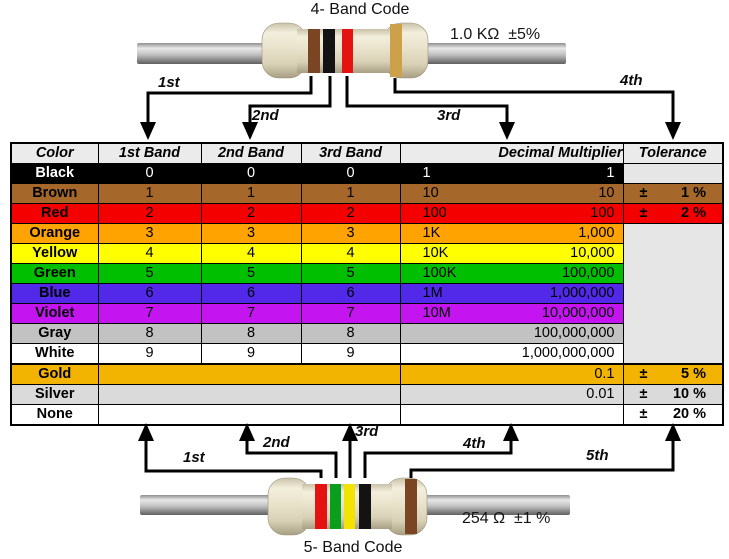  I want to click on table-row-yellow: Yellow 4 4 4 10K 10,000, so click(366, 253).